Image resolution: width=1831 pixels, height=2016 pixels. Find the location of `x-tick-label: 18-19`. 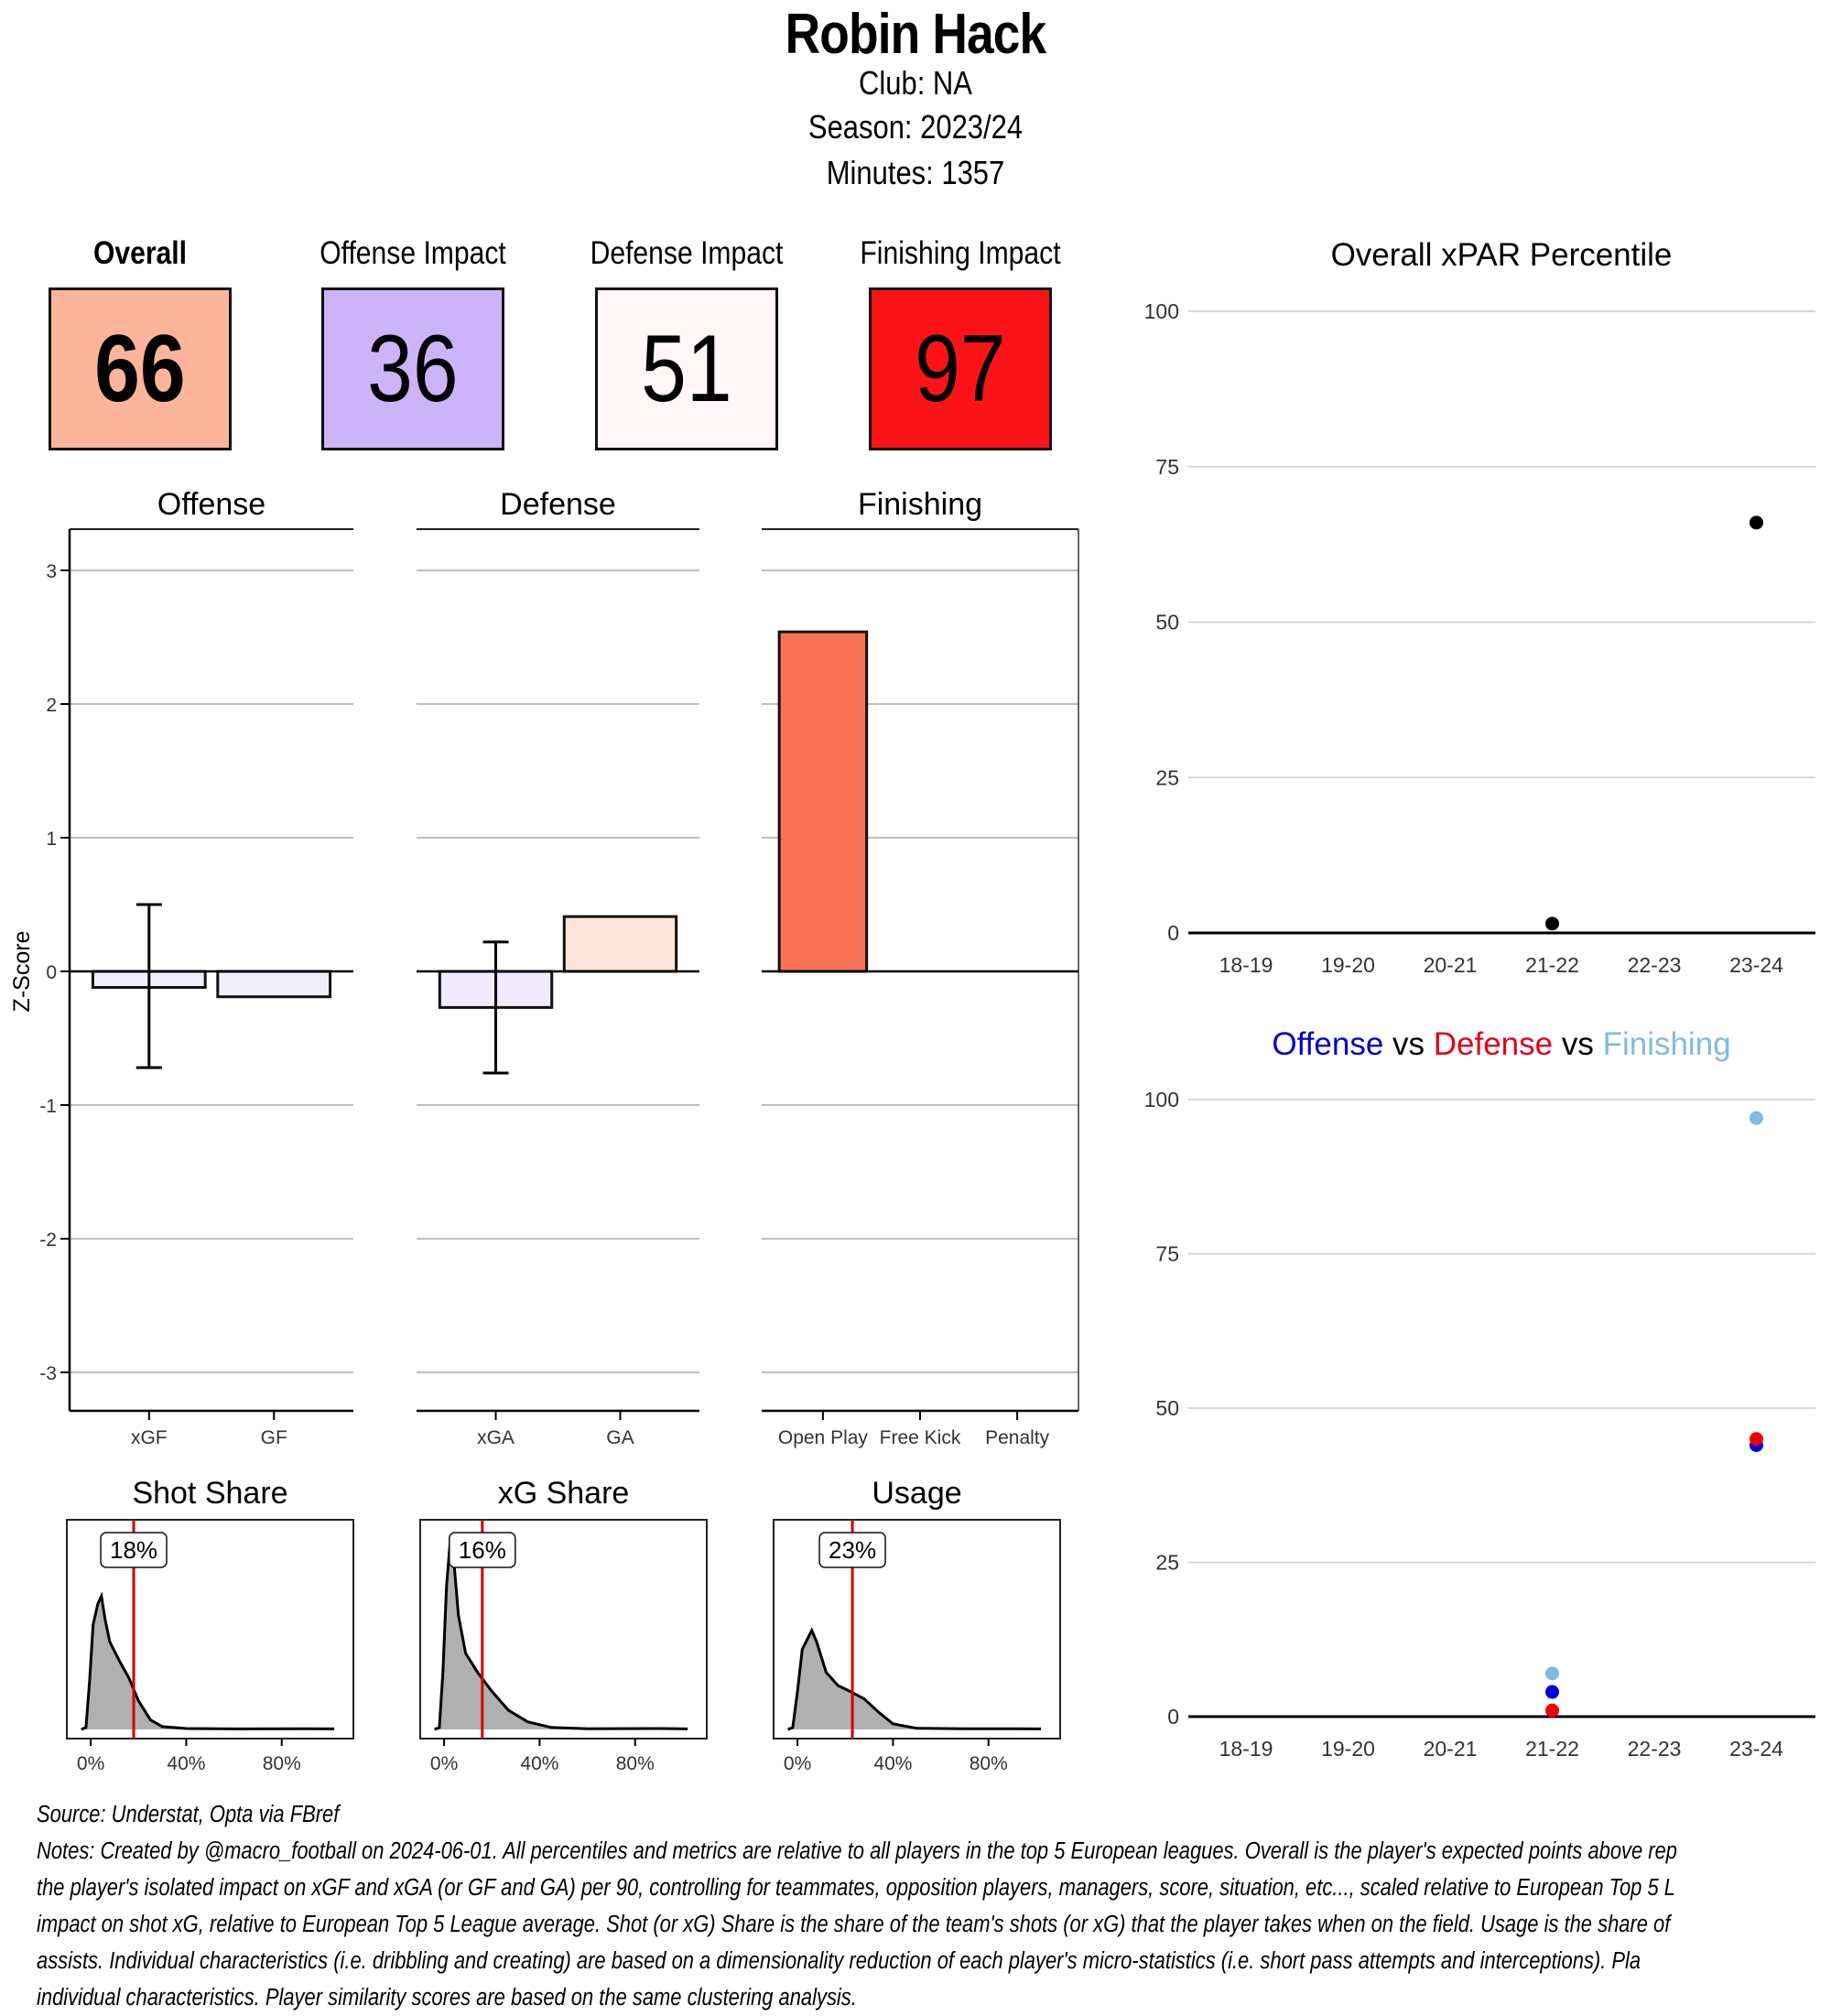

x-tick-label: 18-19 is located at coordinates (1246, 1749).